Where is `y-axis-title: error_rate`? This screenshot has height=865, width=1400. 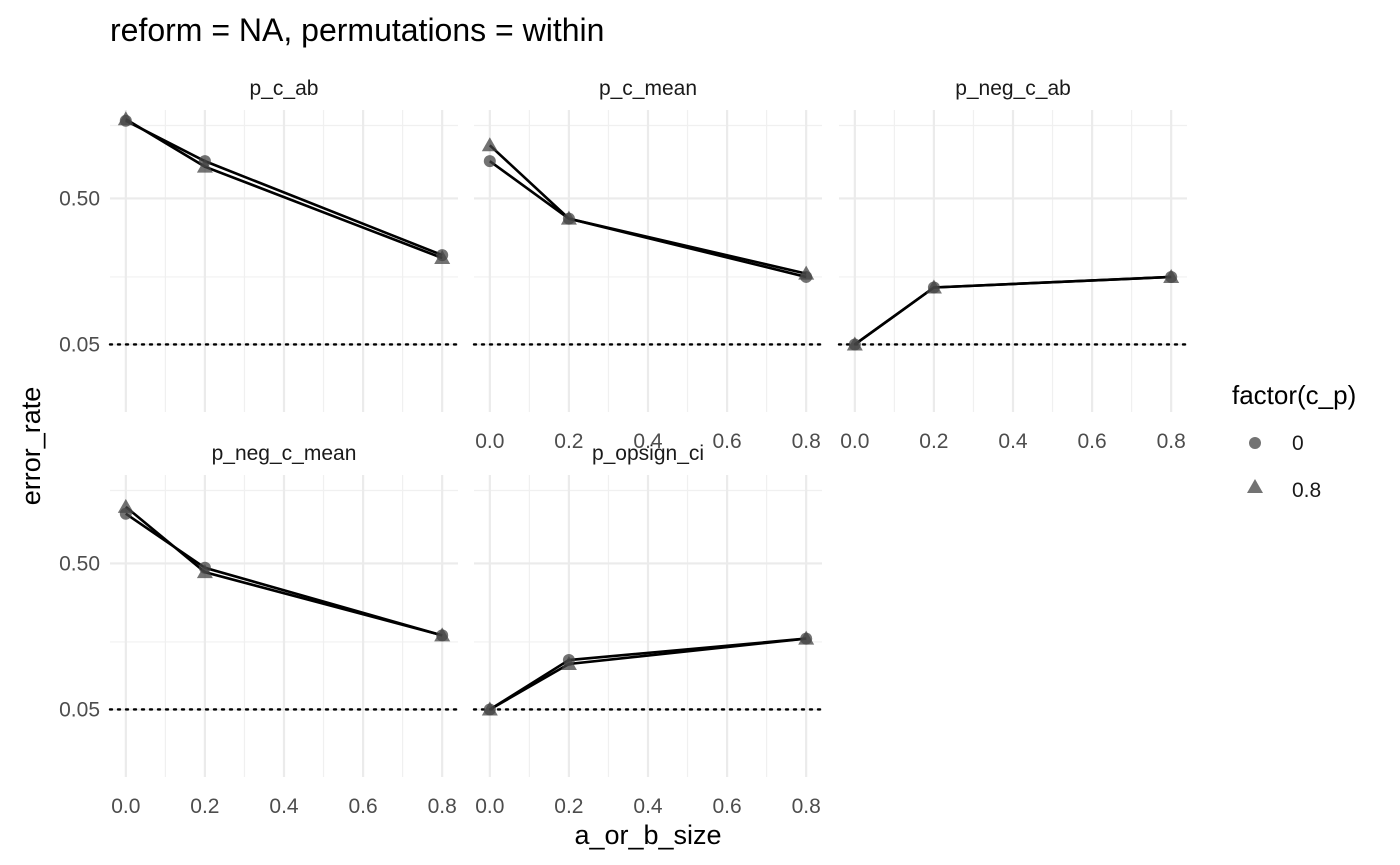
y-axis-title: error_rate is located at coordinates (31, 446).